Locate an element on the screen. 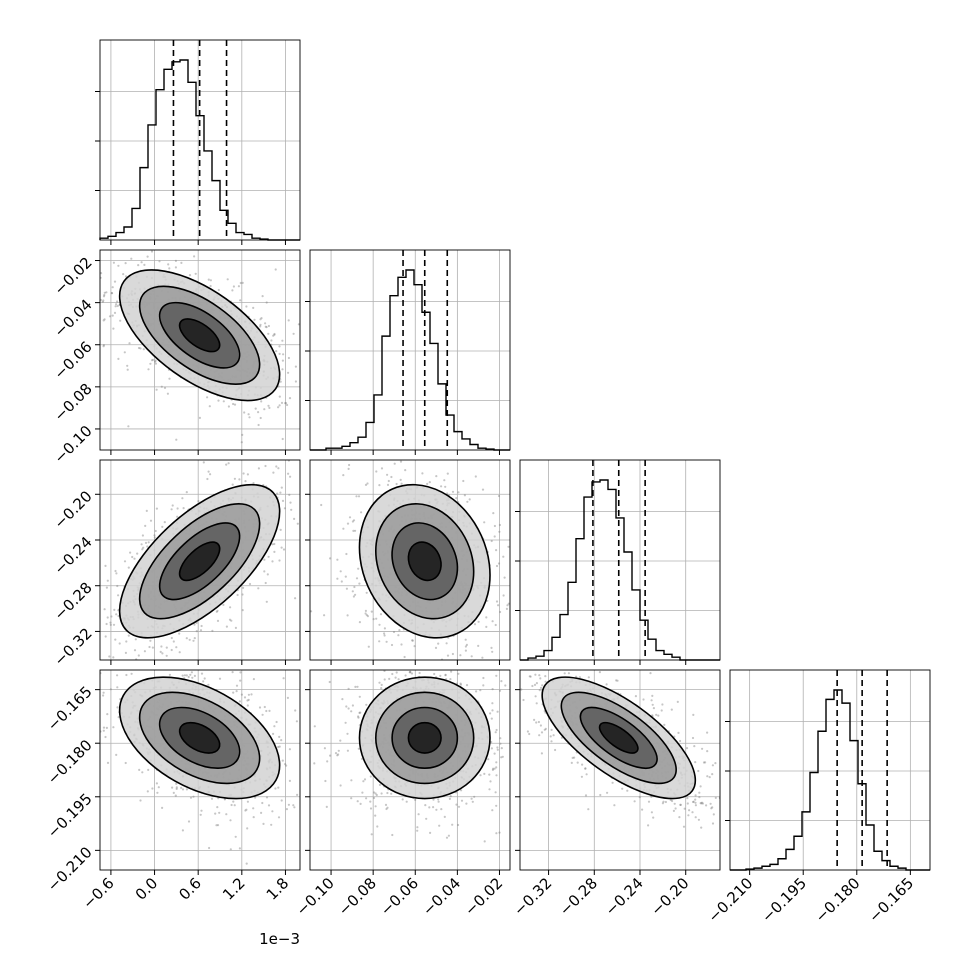 The height and width of the screenshot is (970, 970). x-tick-label-2-0: −0.32 is located at coordinates (532, 896).